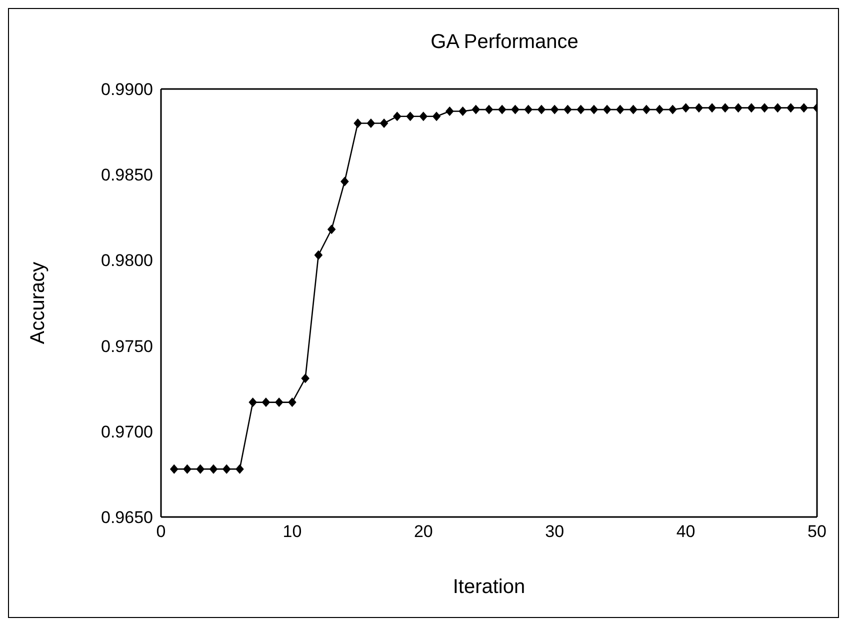  I want to click on x-axis-title: Iteration, so click(489, 587).